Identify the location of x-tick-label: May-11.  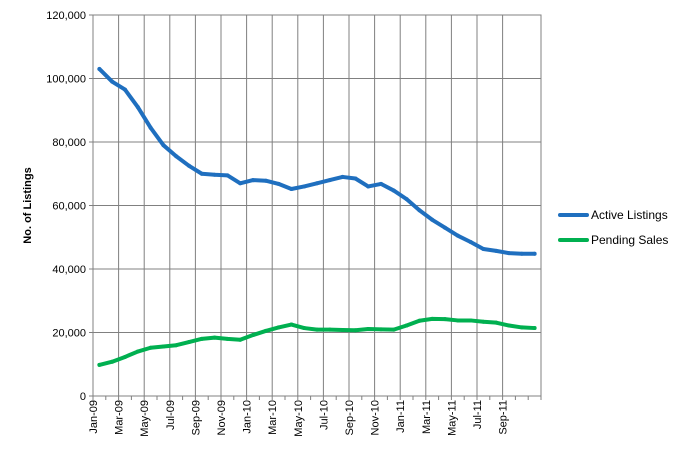
(452, 418).